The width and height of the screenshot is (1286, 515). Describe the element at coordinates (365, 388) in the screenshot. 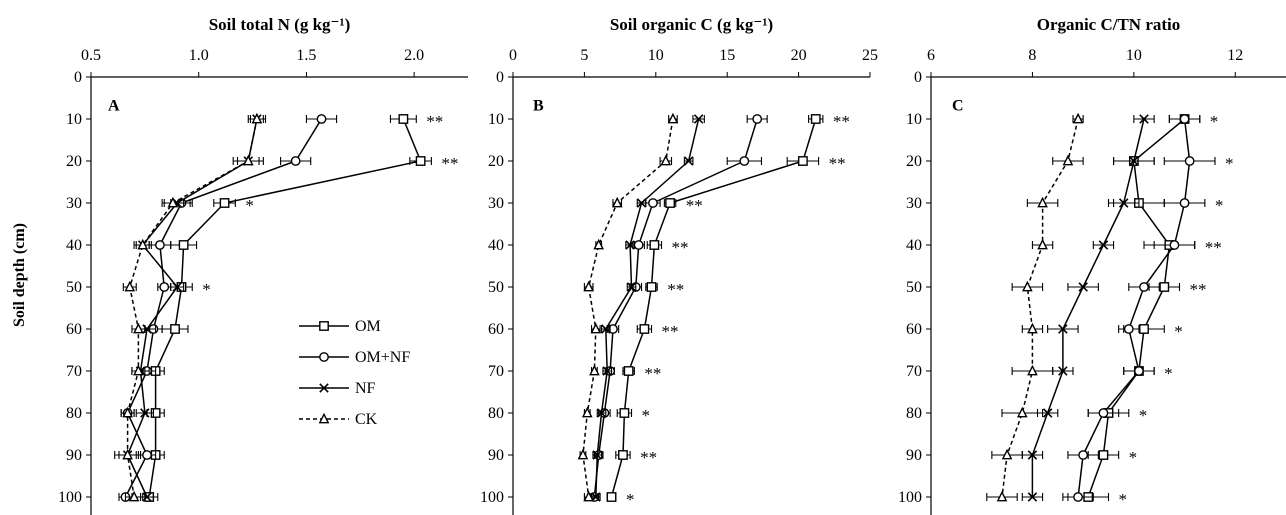

I see `legend-label: NF` at that location.